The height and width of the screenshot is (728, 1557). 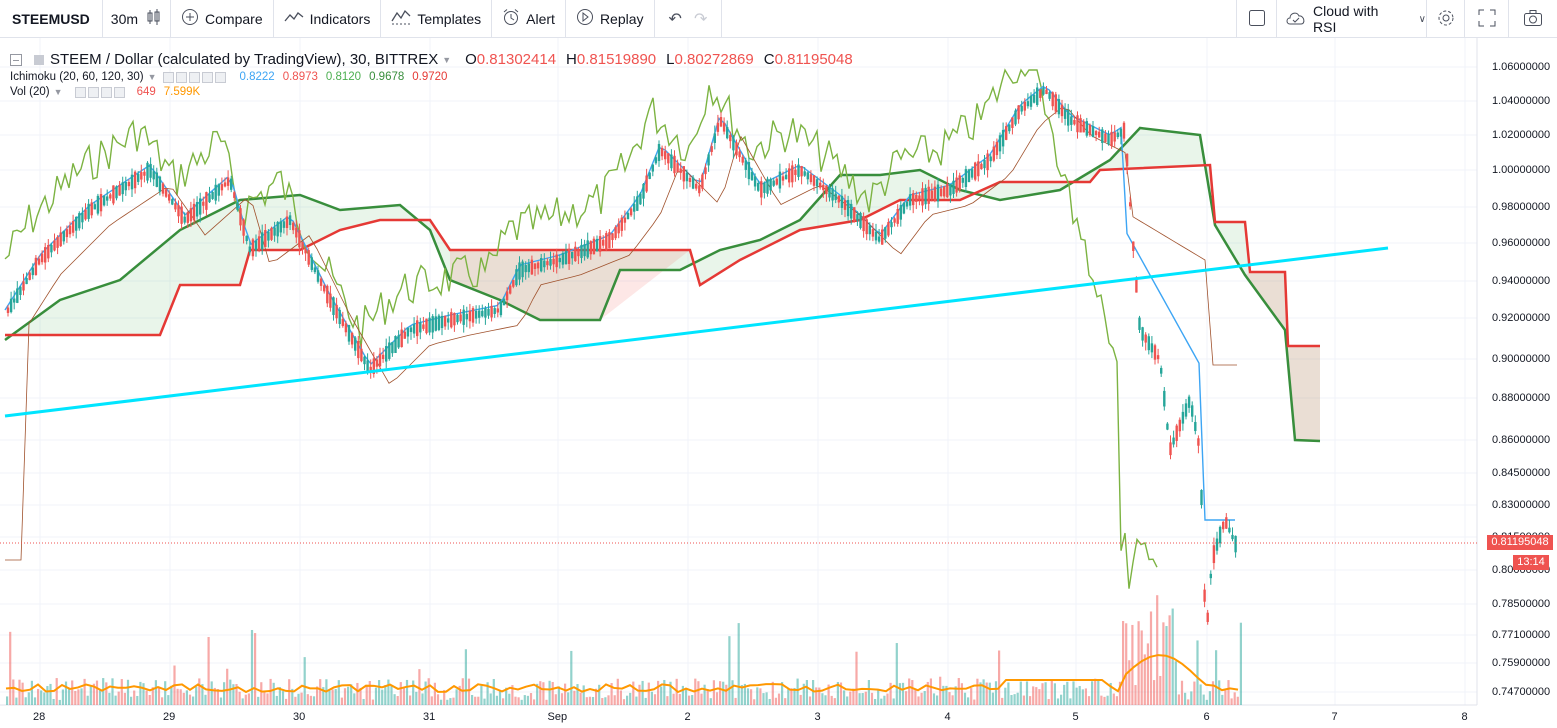 I want to click on volume-controls, so click(x=99, y=92).